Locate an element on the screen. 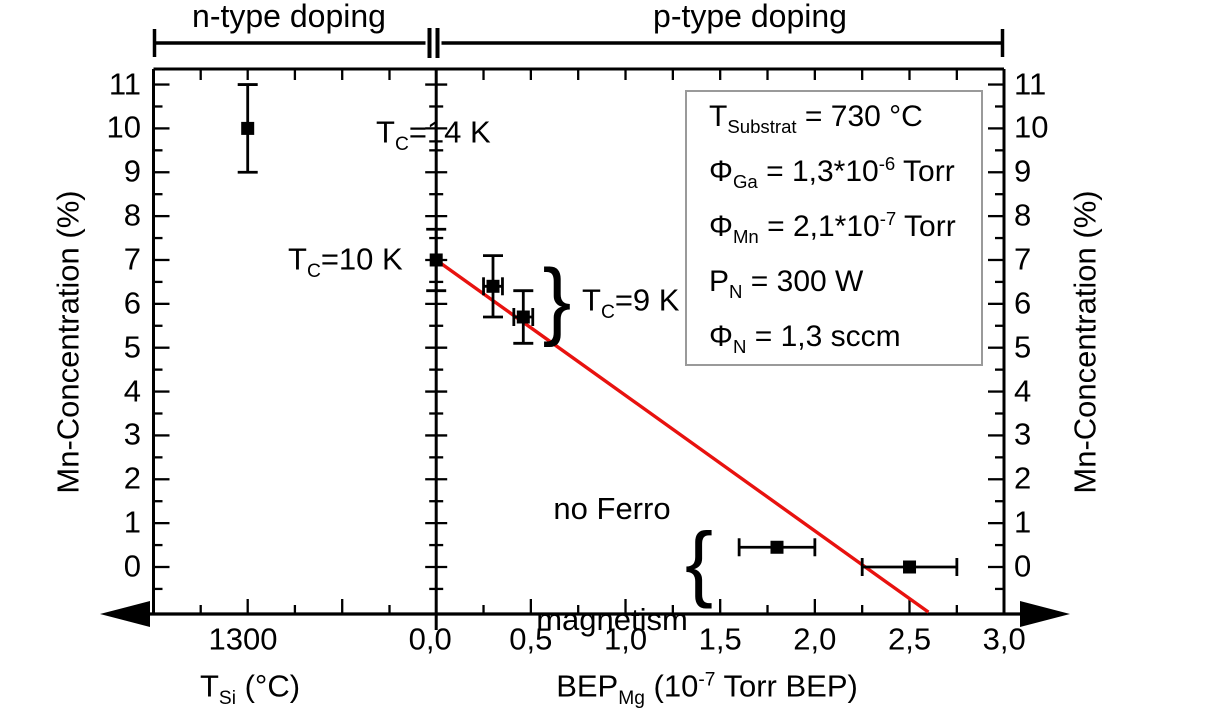  x-tick-label-right-panel: 1,5 is located at coordinates (720, 639).